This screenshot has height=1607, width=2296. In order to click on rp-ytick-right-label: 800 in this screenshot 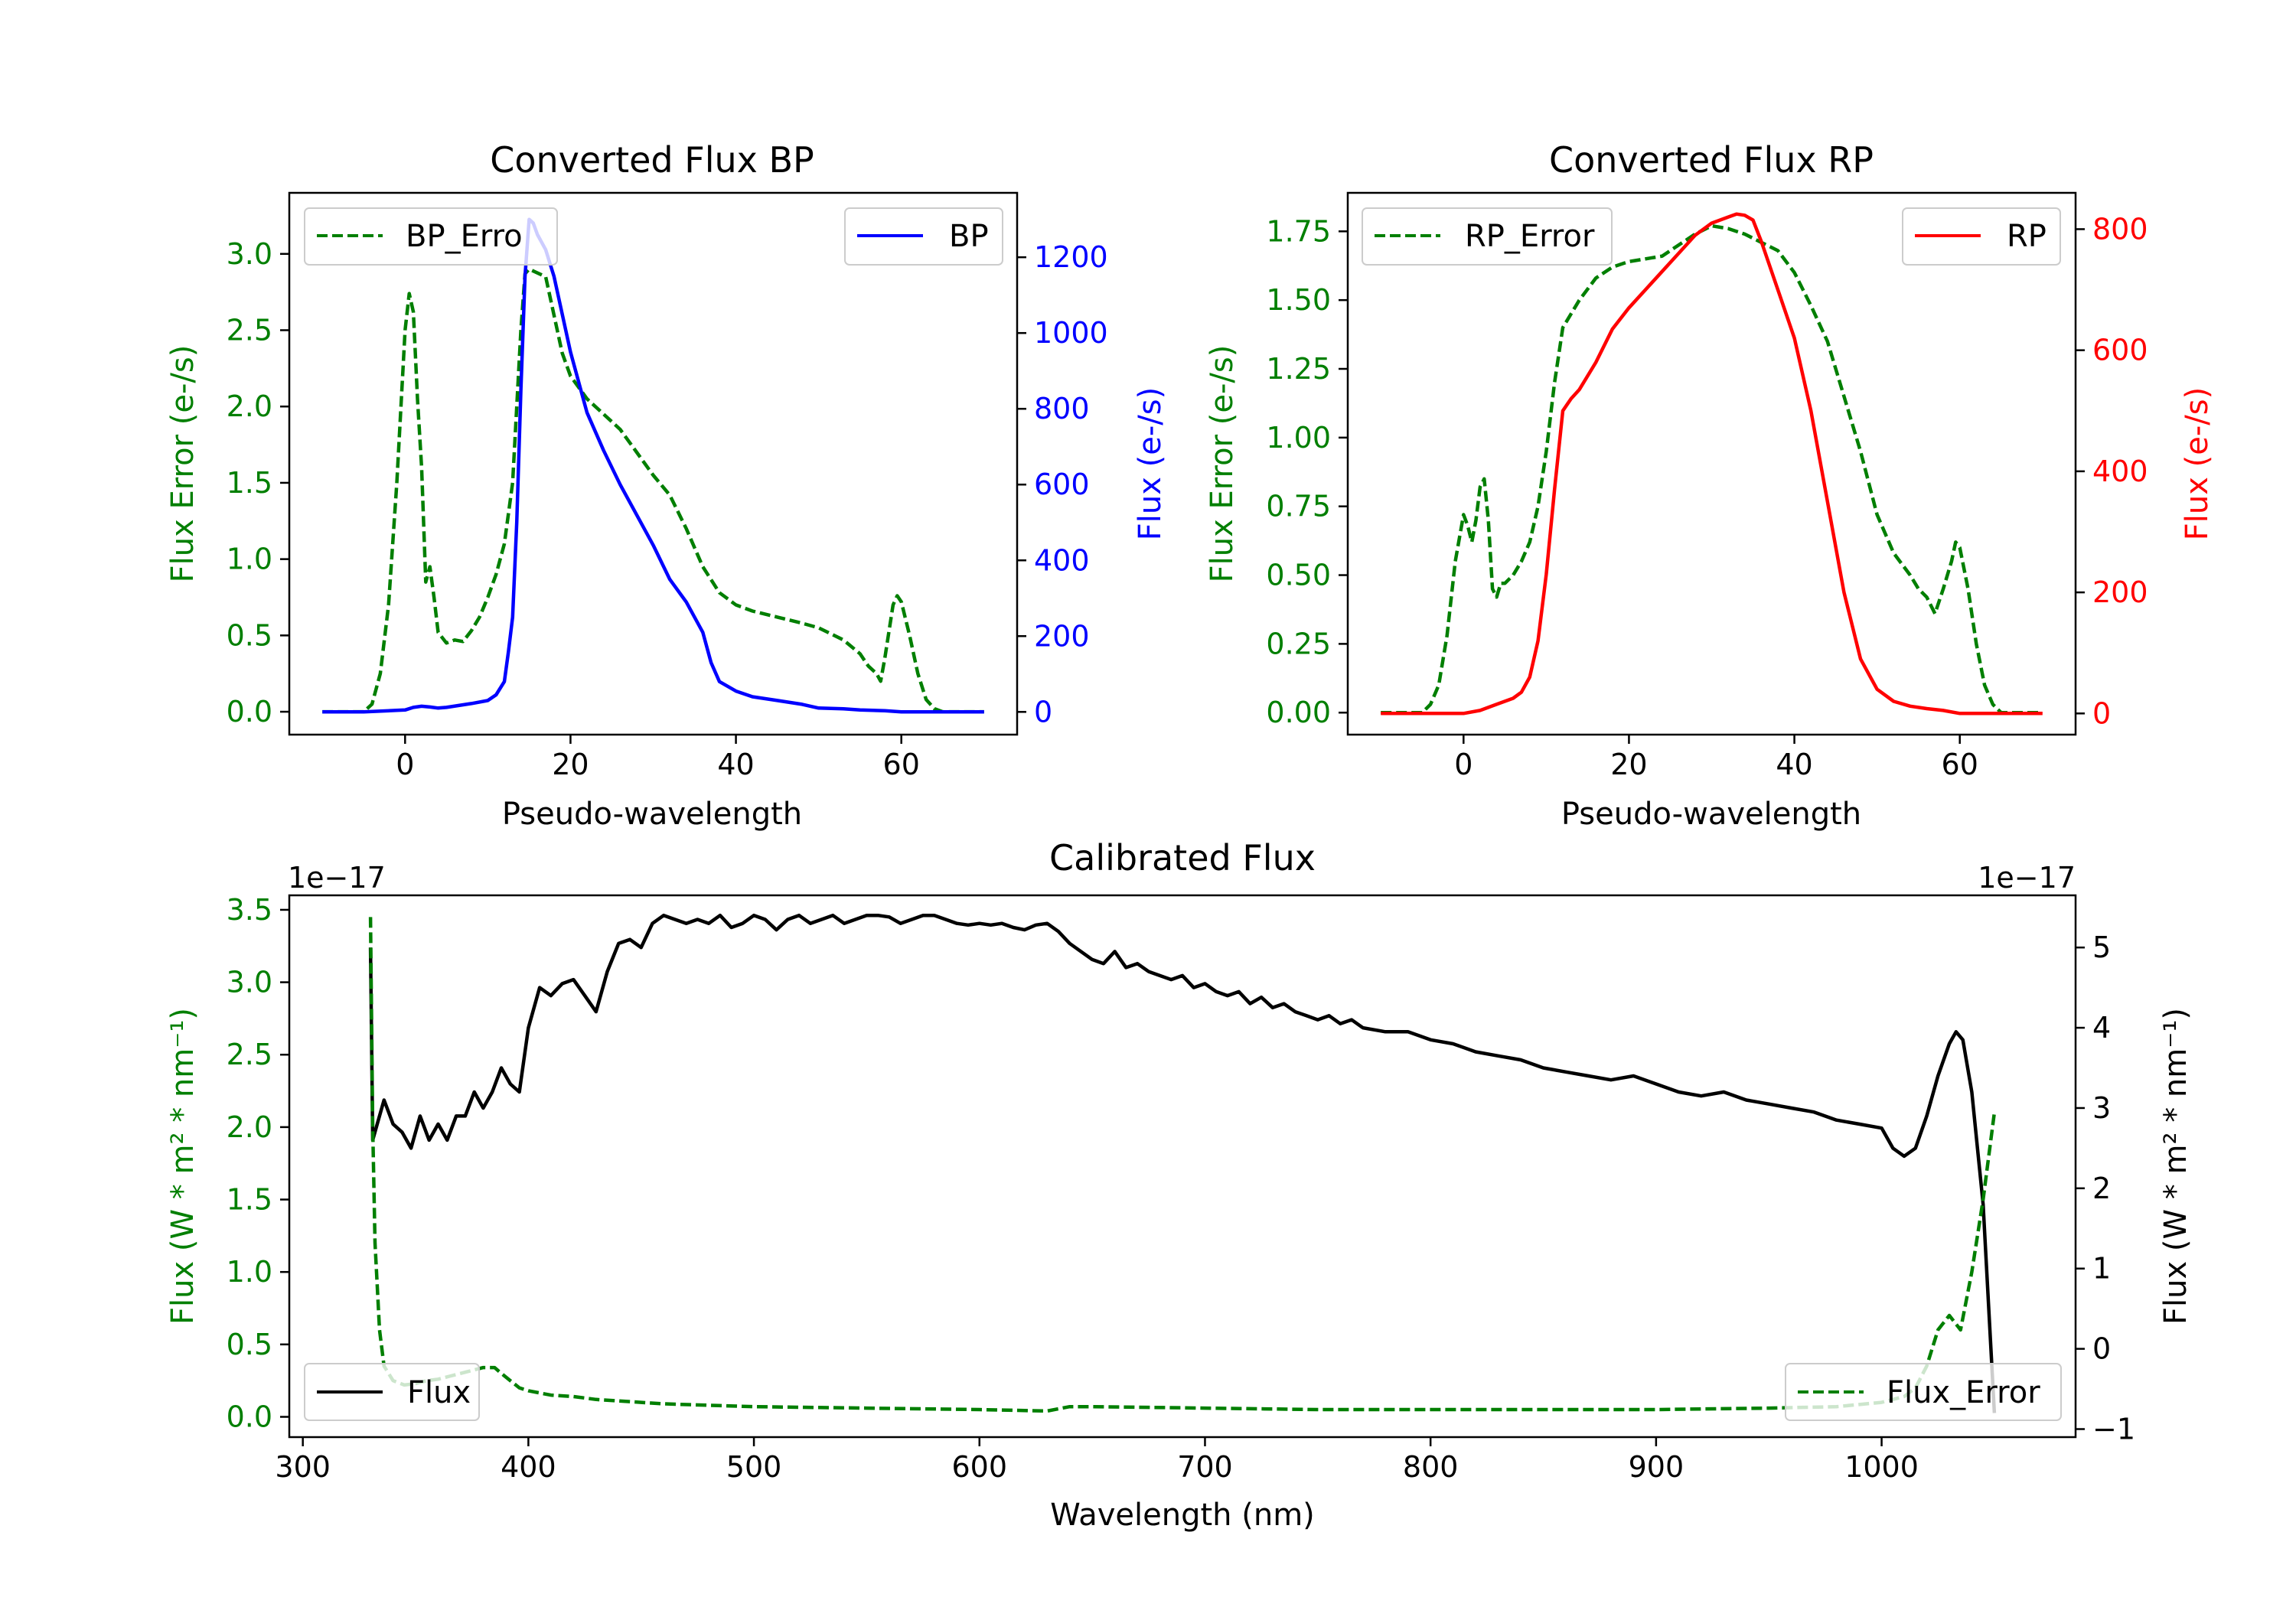, I will do `click(2120, 229)`.